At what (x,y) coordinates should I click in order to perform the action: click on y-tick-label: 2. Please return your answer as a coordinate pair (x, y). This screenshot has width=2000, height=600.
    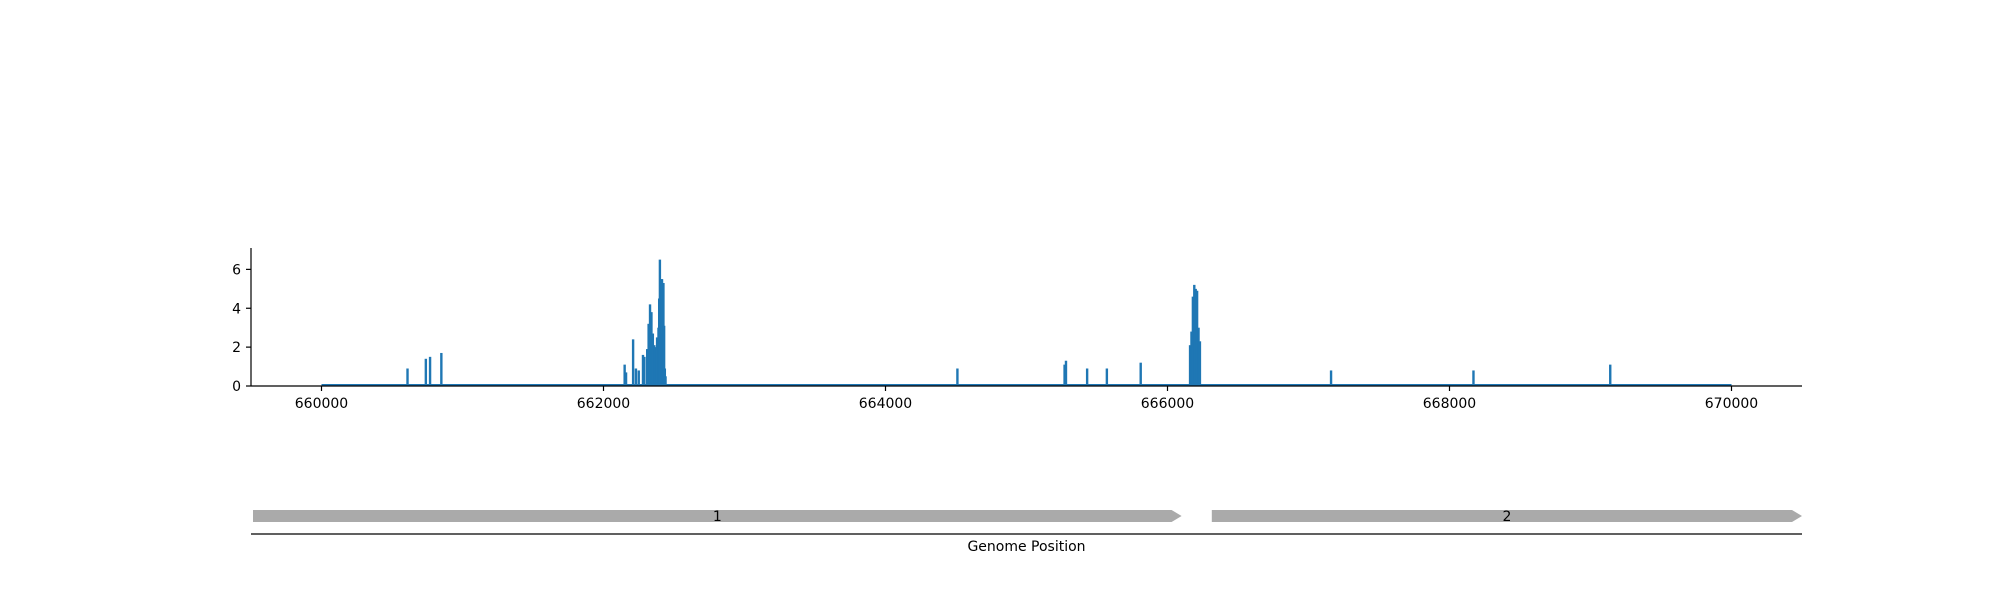
    Looking at the image, I should click on (236, 348).